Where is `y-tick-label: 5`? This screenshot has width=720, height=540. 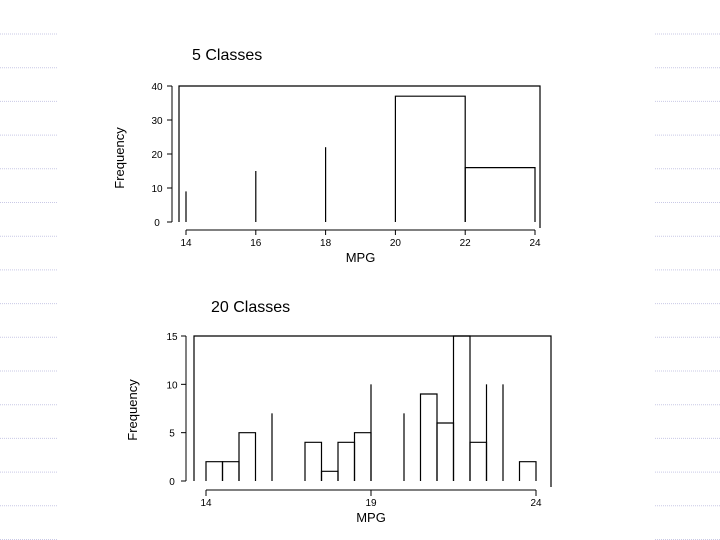 y-tick-label: 5 is located at coordinates (172, 434).